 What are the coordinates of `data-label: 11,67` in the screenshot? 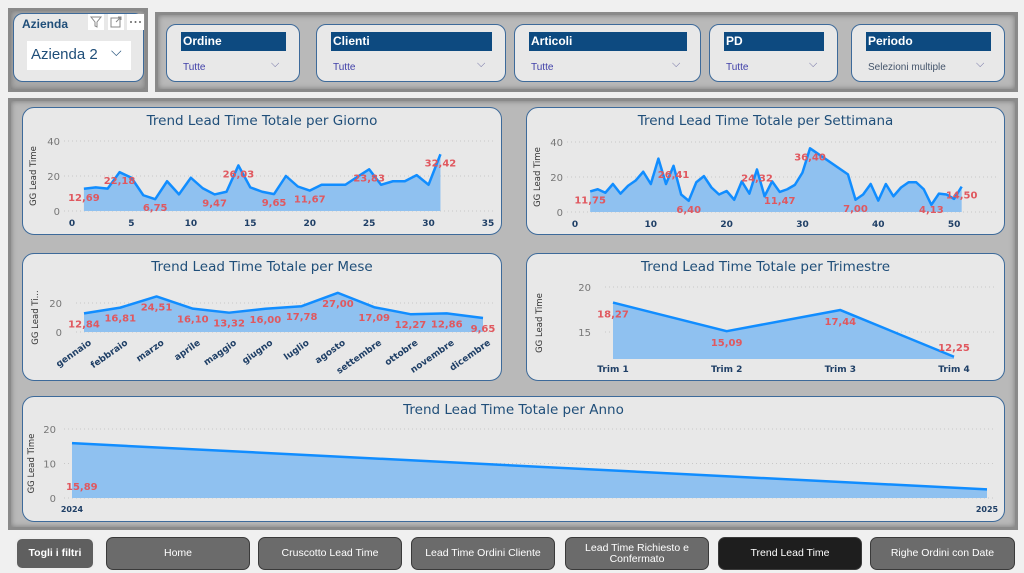 It's located at (310, 200).